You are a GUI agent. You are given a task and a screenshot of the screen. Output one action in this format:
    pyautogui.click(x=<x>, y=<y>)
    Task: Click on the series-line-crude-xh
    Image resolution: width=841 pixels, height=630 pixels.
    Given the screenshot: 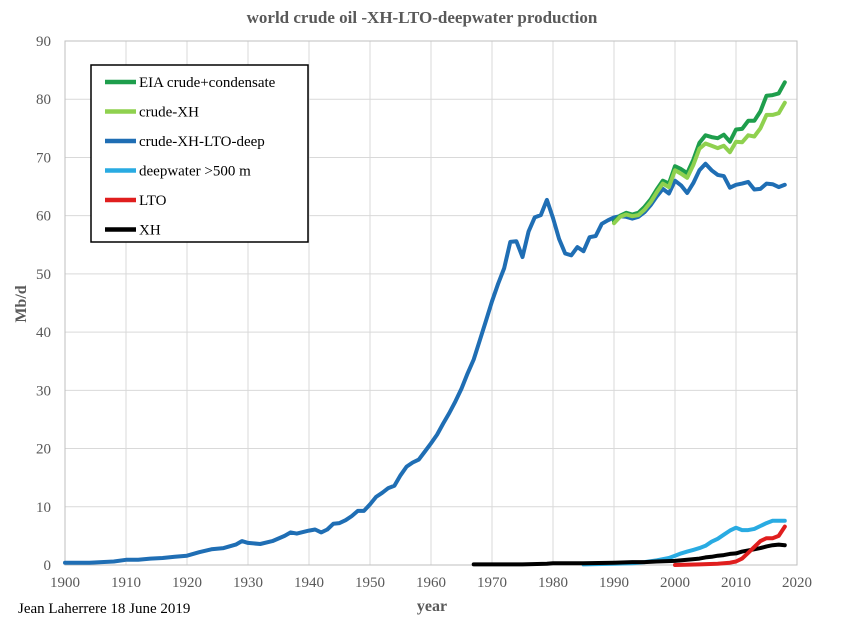 What is the action you would take?
    pyautogui.click(x=699, y=163)
    